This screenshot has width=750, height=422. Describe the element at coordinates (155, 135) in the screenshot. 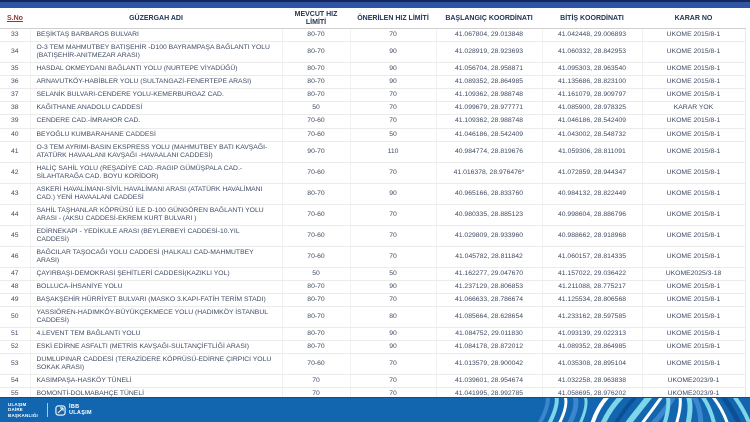

I see `route-name: BEYOĞLU KUMBARAHANE CADDESİ` at that location.